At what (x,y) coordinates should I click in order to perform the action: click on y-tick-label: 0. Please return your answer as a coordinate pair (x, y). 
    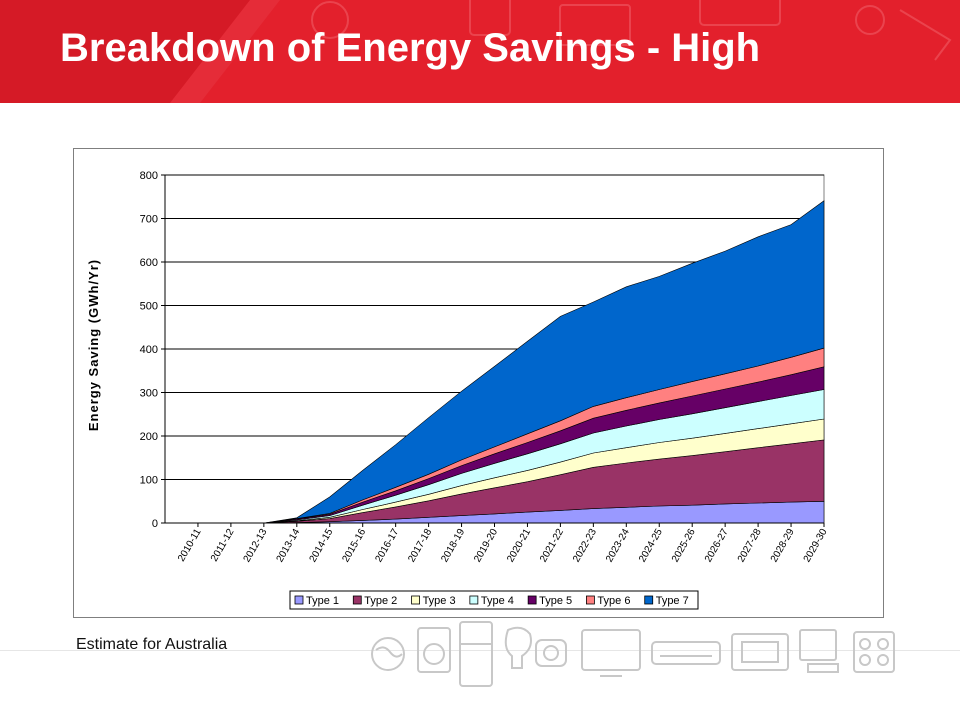
    Looking at the image, I should click on (155, 524).